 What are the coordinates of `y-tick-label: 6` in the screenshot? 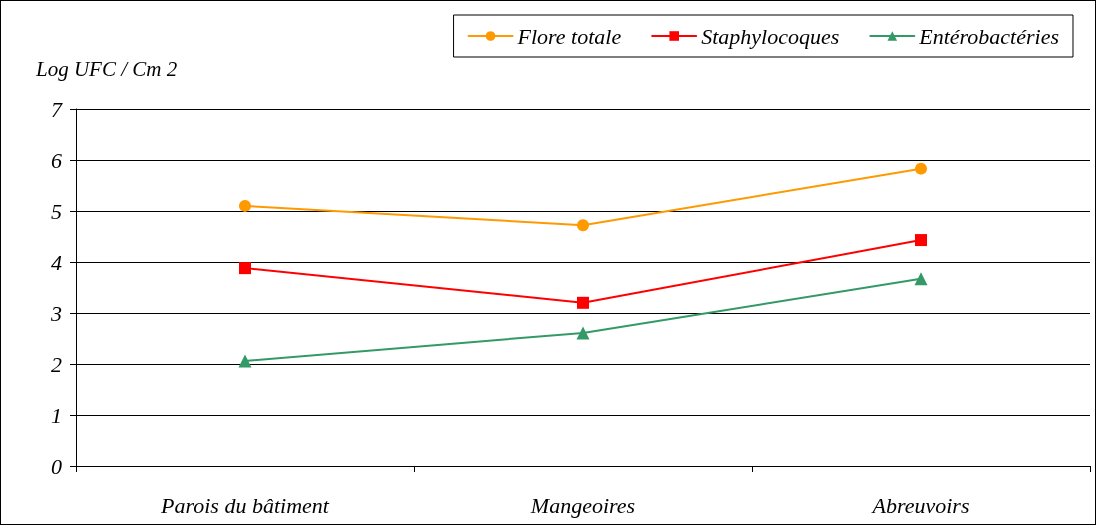 It's located at (56, 160).